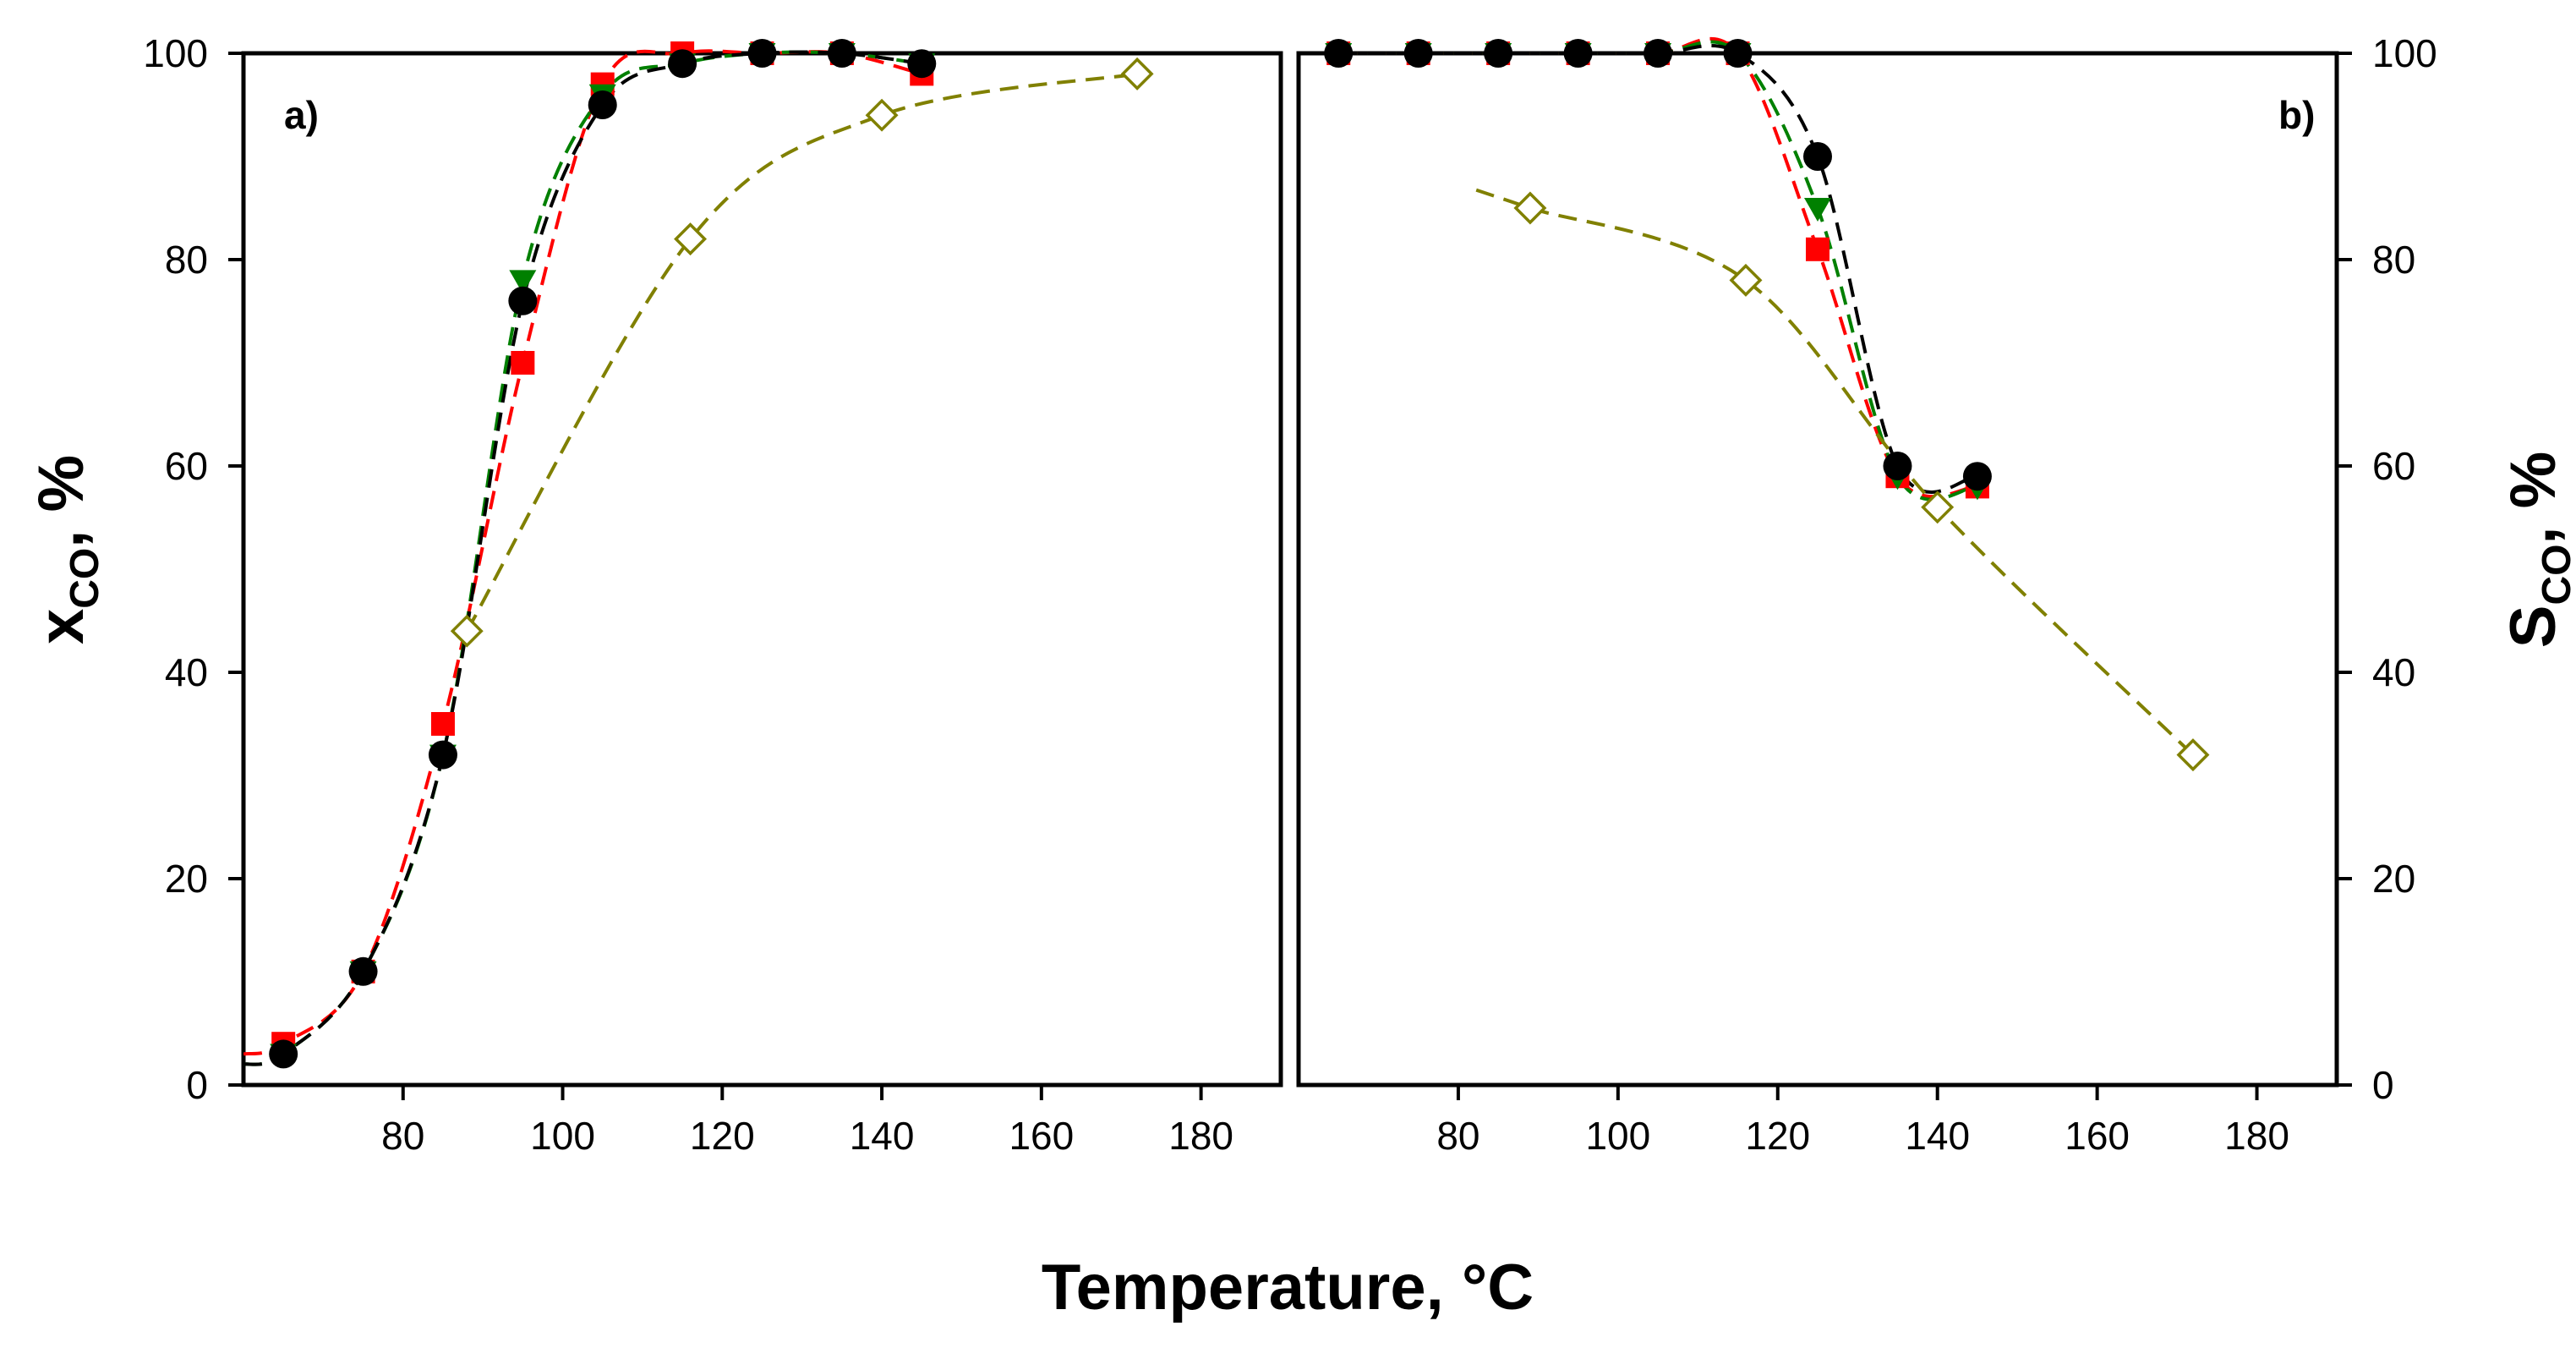  What do you see at coordinates (1288, 1287) in the screenshot?
I see `x-axis-title: Temperature, °C` at bounding box center [1288, 1287].